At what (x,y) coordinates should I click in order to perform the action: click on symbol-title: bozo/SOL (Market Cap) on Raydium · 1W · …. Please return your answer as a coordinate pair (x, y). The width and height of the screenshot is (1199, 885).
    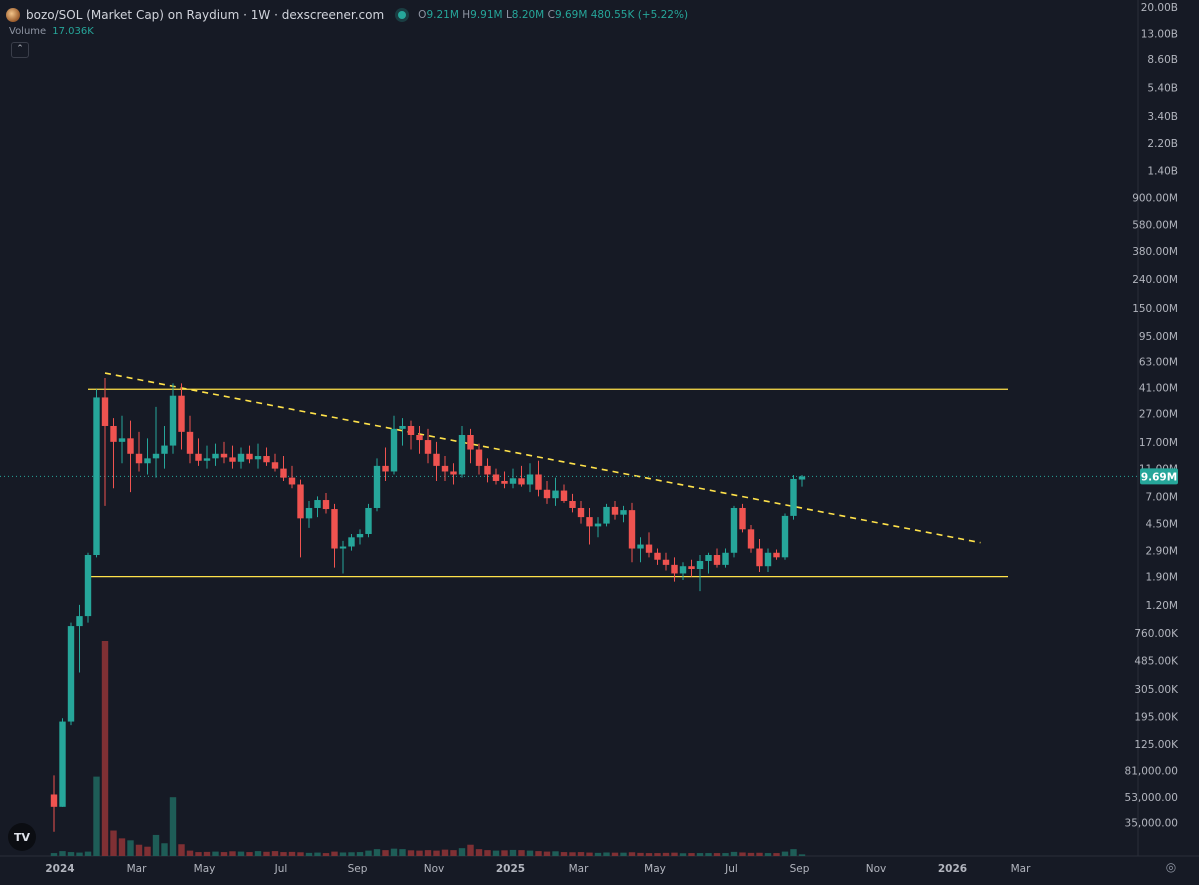
    Looking at the image, I should click on (205, 15).